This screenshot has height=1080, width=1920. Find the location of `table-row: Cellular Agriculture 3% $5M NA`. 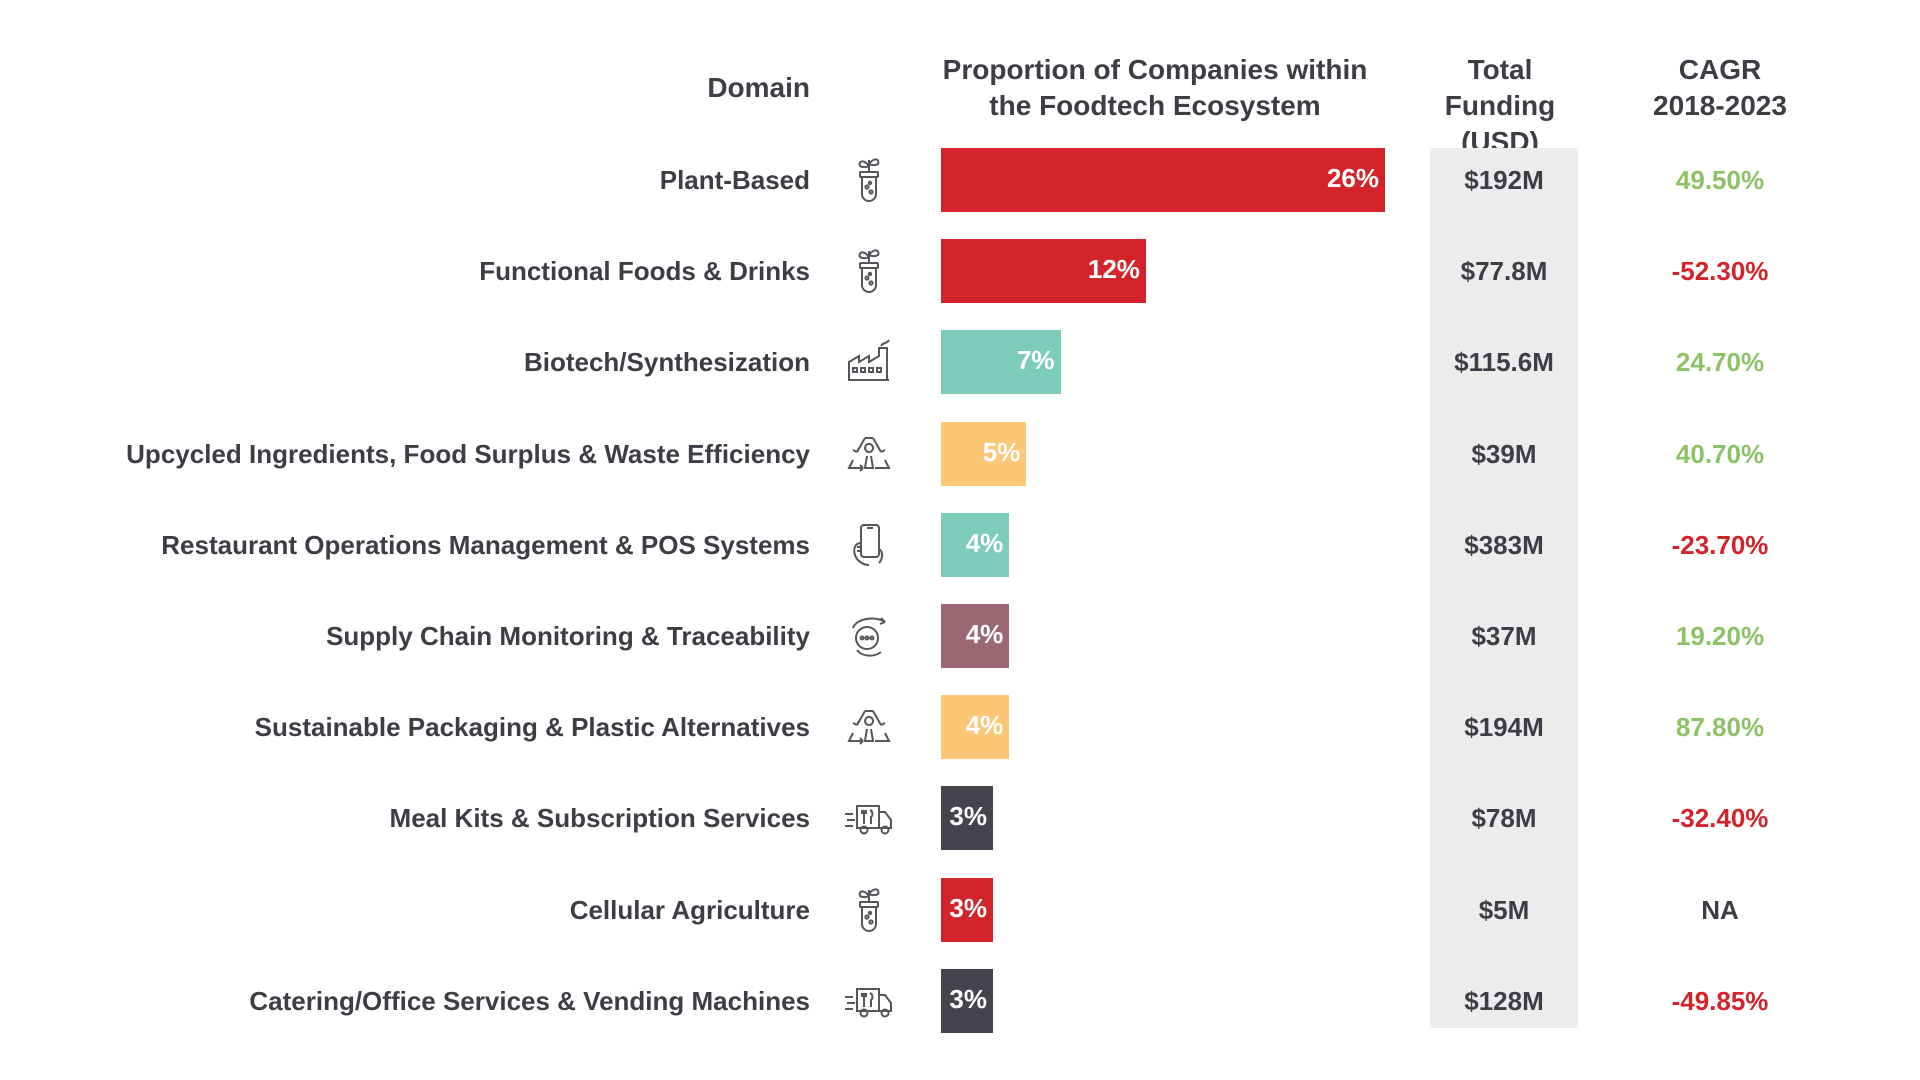

table-row: Cellular Agriculture 3% $5M NA is located at coordinates (960, 909).